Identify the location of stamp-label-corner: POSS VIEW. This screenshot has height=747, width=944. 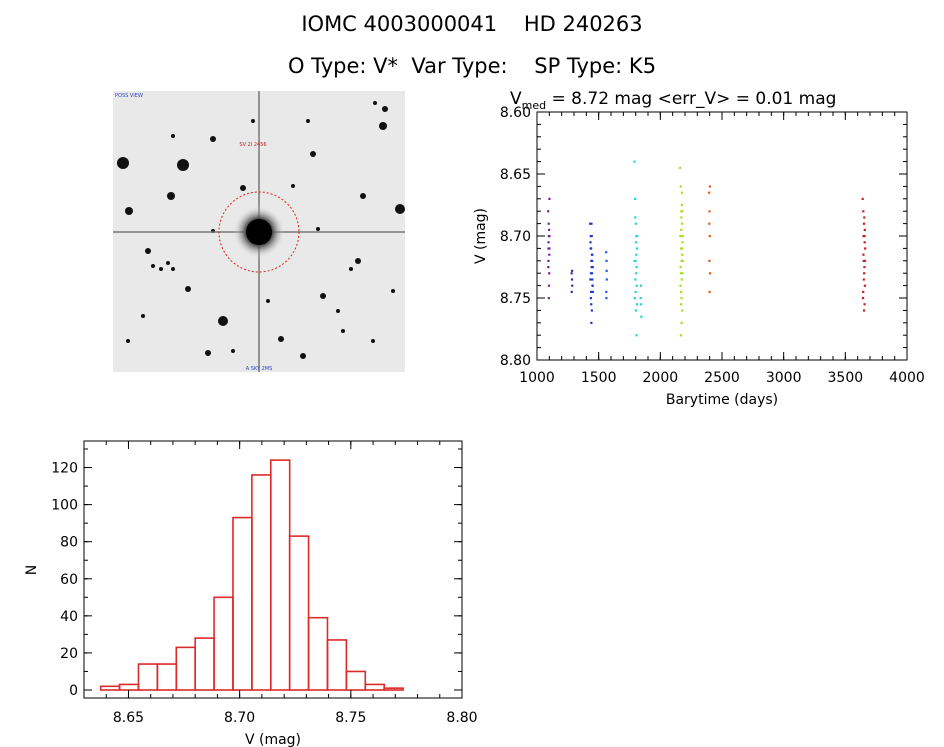
(129, 96).